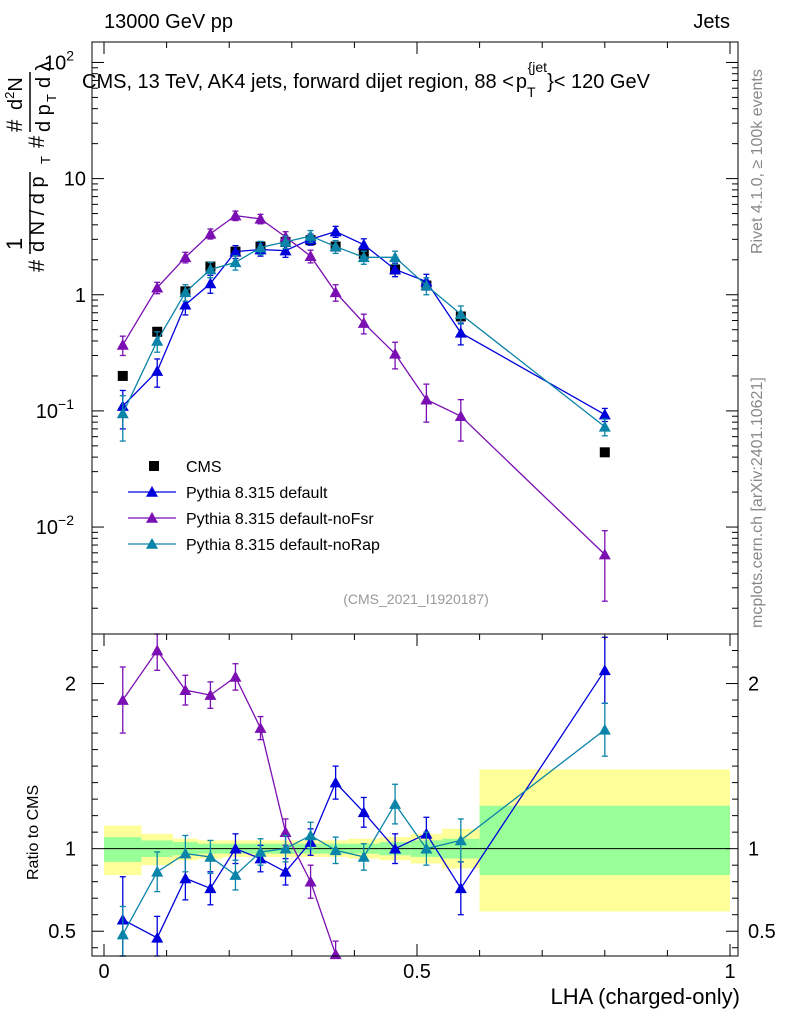 This screenshot has height=1024, width=786. Describe the element at coordinates (729, 972) in the screenshot. I see `x-tick-label: 1` at that location.